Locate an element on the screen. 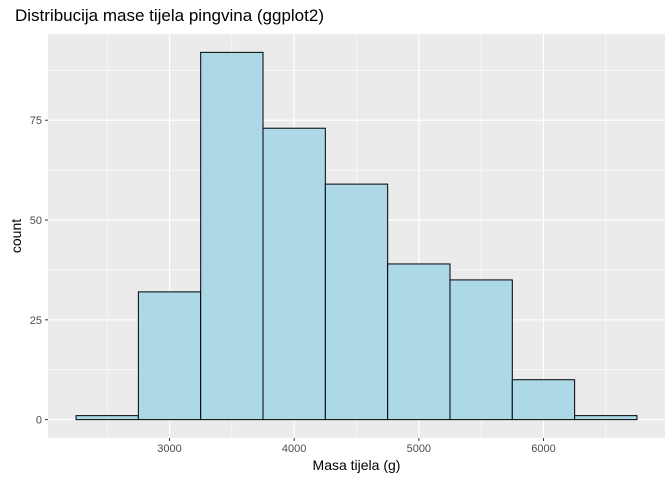 Image resolution: width=672 pixels, height=480 pixels. x-tick-label: 3000 is located at coordinates (169, 449).